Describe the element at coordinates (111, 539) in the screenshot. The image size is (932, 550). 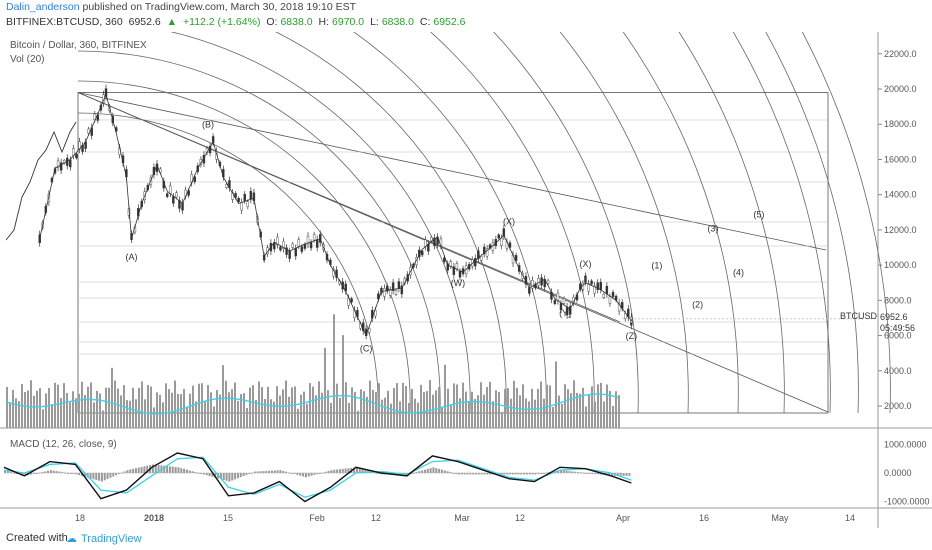
I see `brand-name: TradingView` at that location.